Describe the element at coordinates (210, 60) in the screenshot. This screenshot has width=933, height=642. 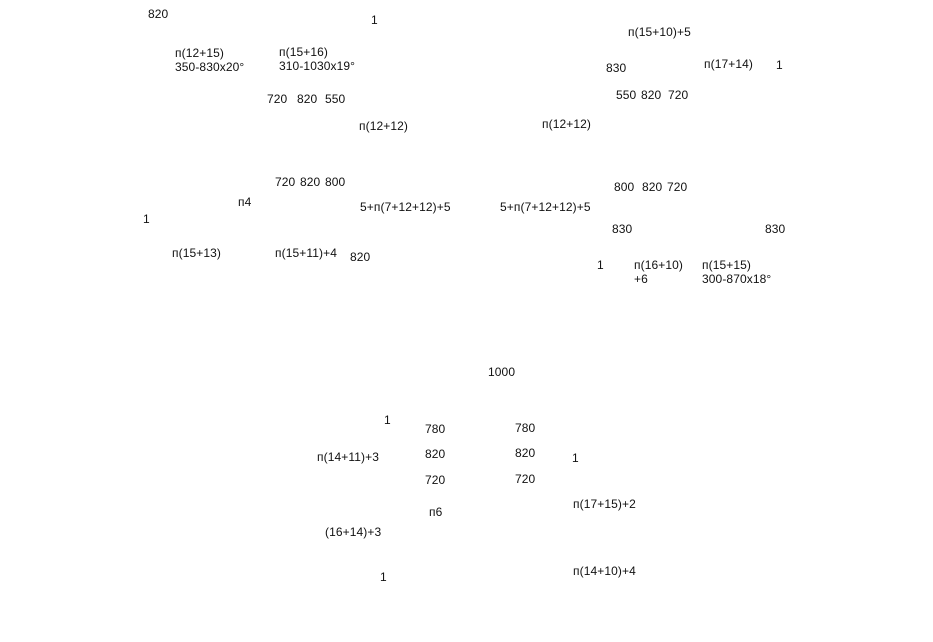
I see `window-spec-label: п(12+15) 350-830x20°` at that location.